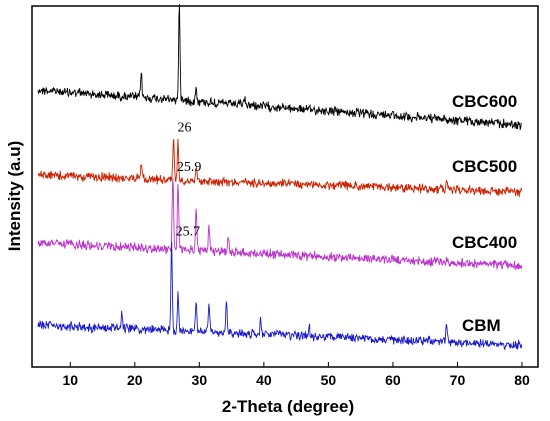  I want to click on peak-label-cbc400: 25.9, so click(189, 167).